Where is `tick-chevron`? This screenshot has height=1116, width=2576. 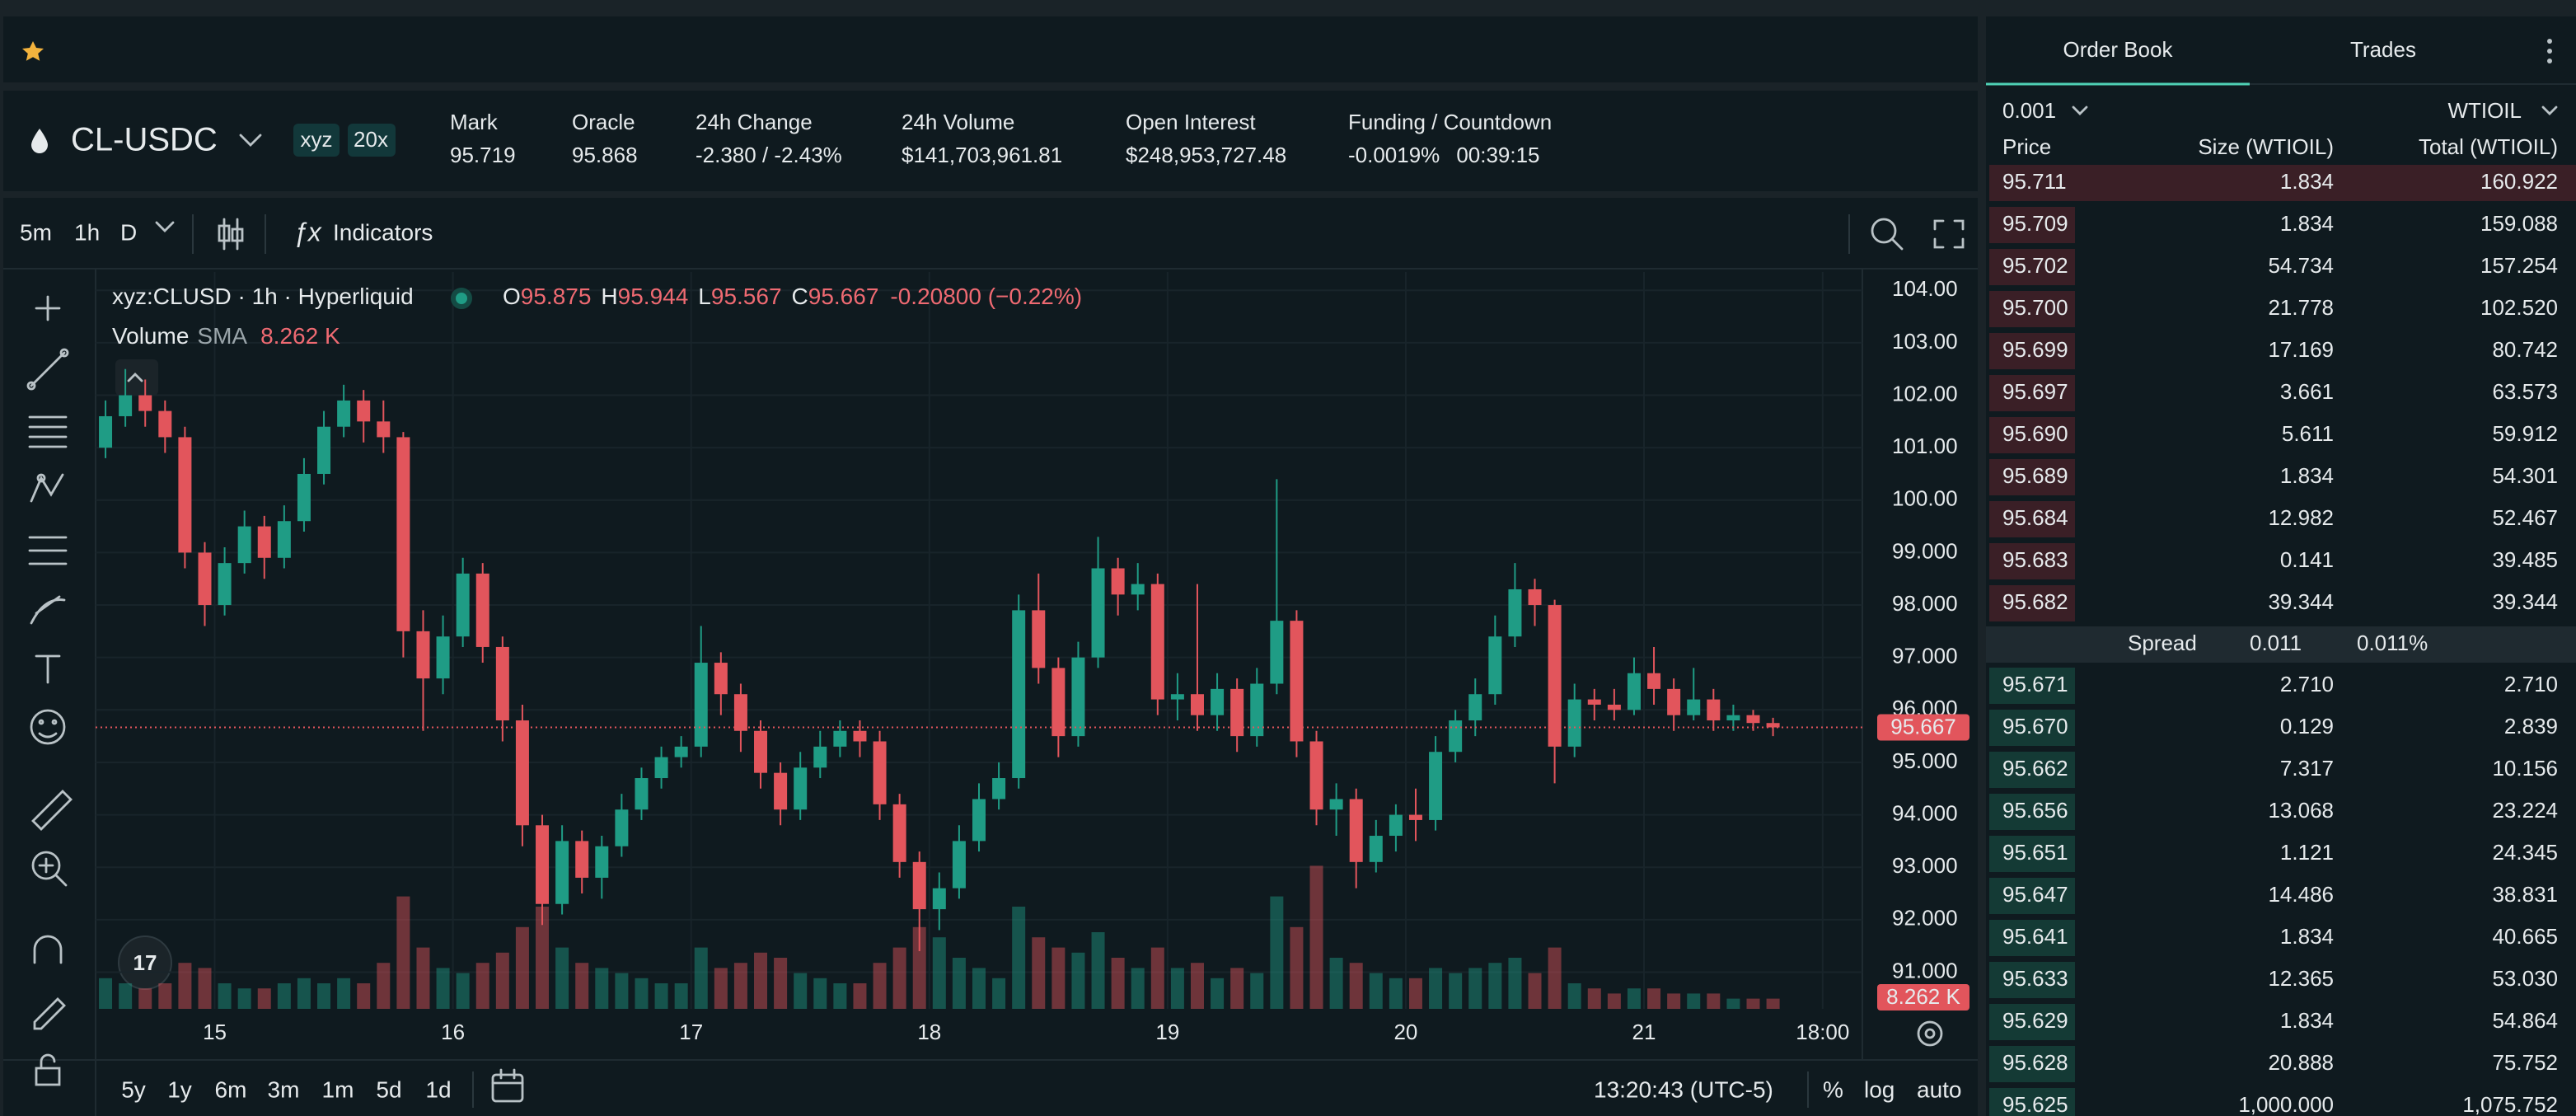 tick-chevron is located at coordinates (2080, 110).